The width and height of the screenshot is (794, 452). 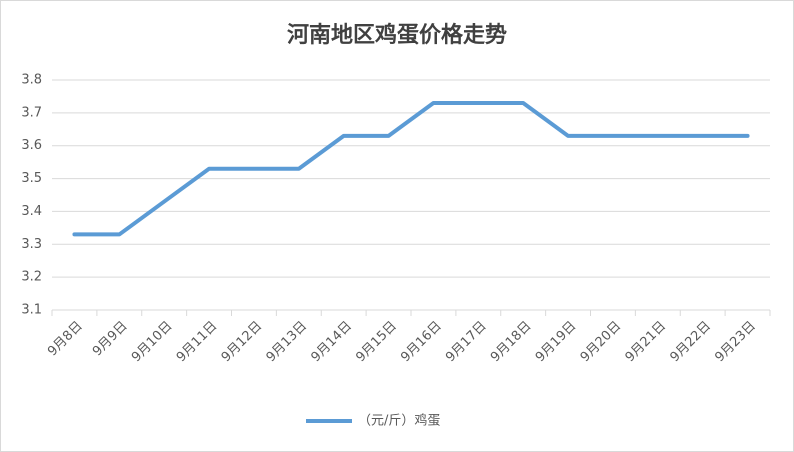 What do you see at coordinates (31, 277) in the screenshot?
I see `y-tick-label: 3.2` at bounding box center [31, 277].